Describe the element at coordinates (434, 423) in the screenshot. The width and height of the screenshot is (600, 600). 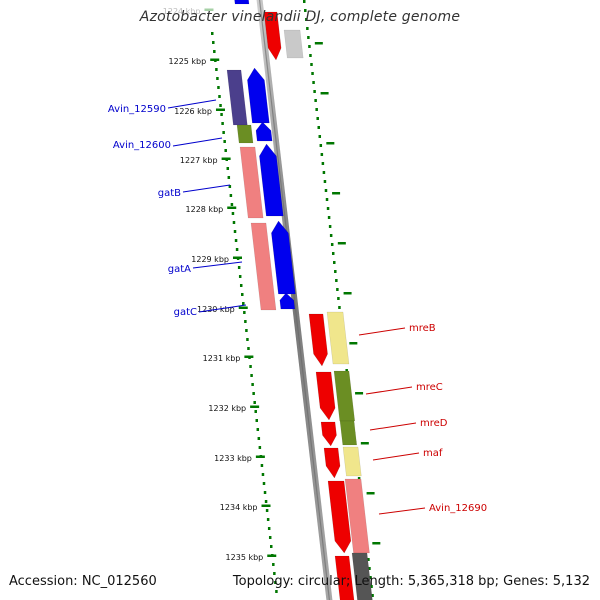
I see `gene-label-right: mreD` at that location.